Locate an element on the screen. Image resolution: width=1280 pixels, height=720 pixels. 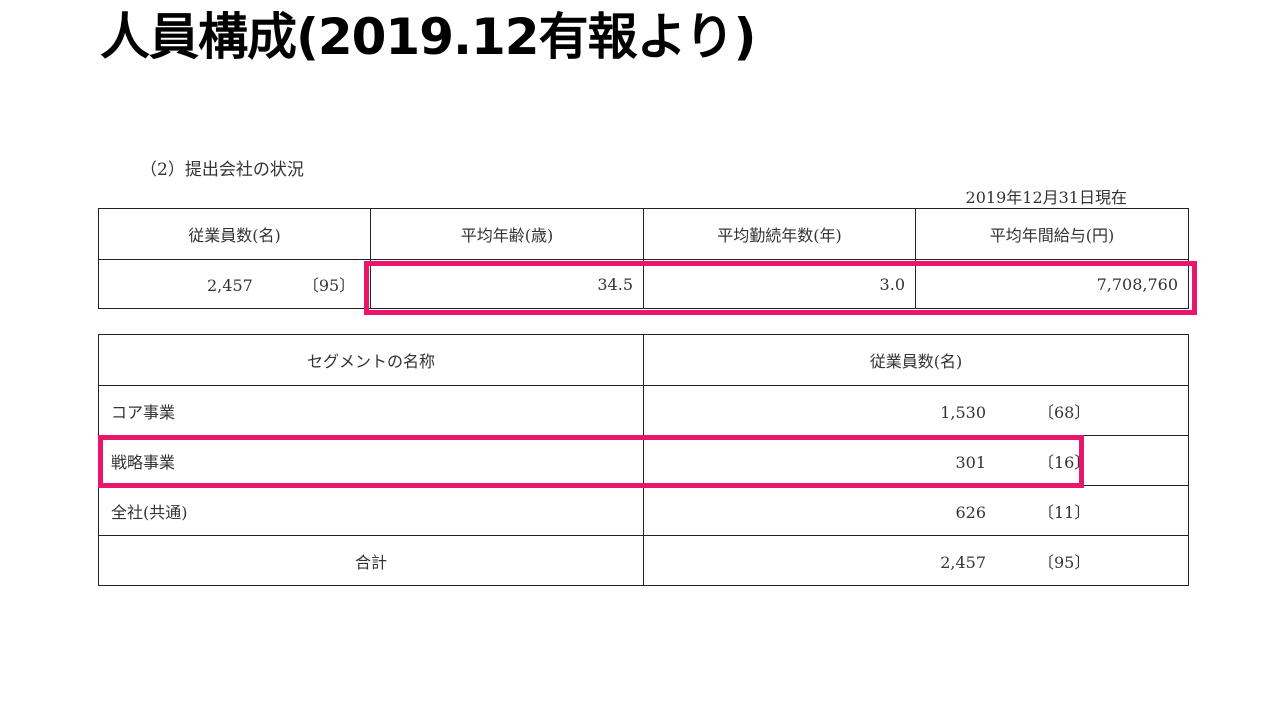
segment-name: コア事業 is located at coordinates (371, 410).